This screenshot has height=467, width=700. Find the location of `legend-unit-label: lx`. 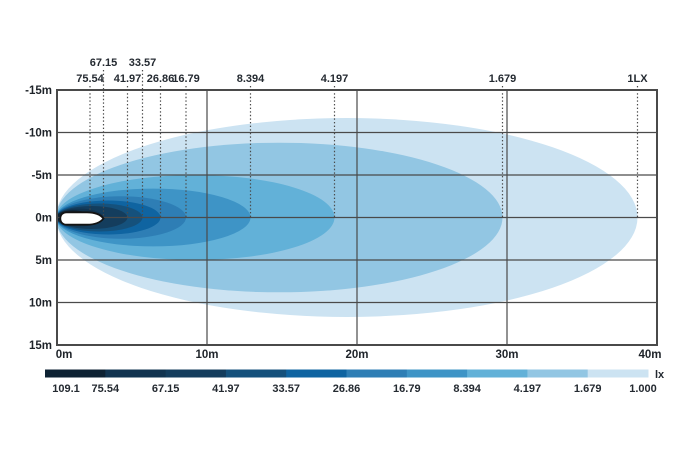

legend-unit-label: lx is located at coordinates (660, 375).